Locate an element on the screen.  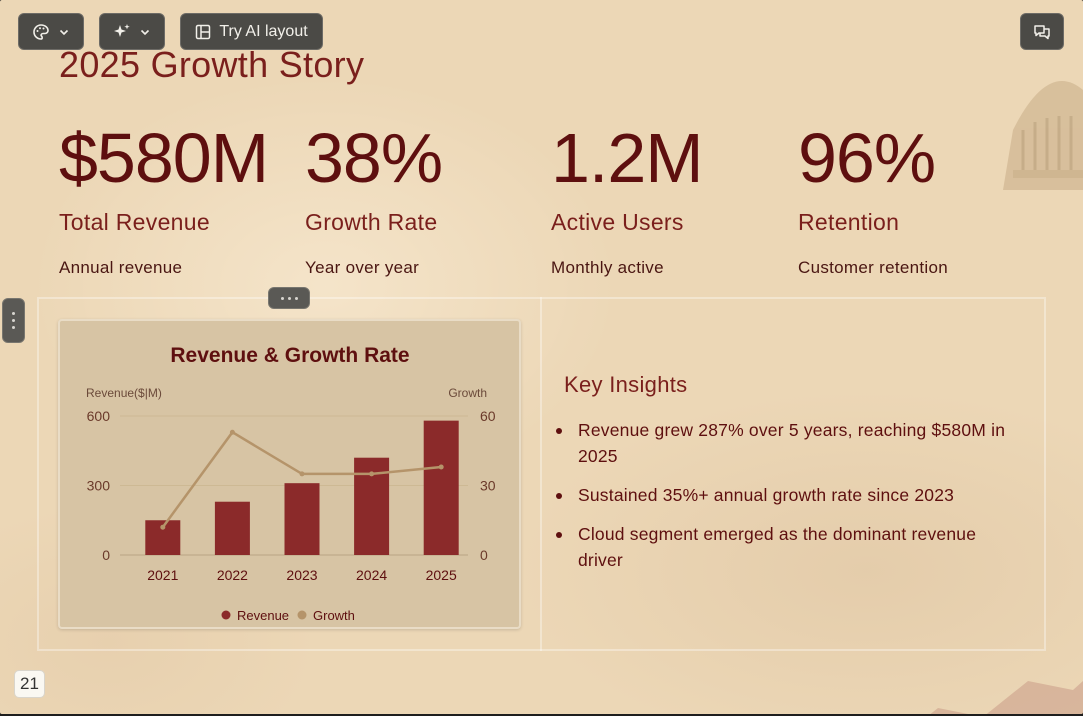
stat-label: Total Revenue is located at coordinates (134, 222).